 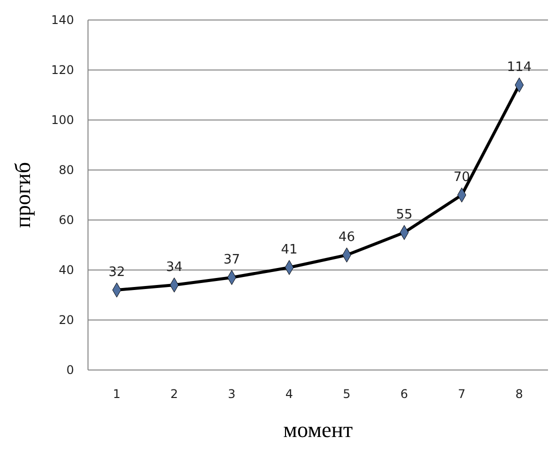 What do you see at coordinates (346, 394) in the screenshot?
I see `x-tick-label: 5` at bounding box center [346, 394].